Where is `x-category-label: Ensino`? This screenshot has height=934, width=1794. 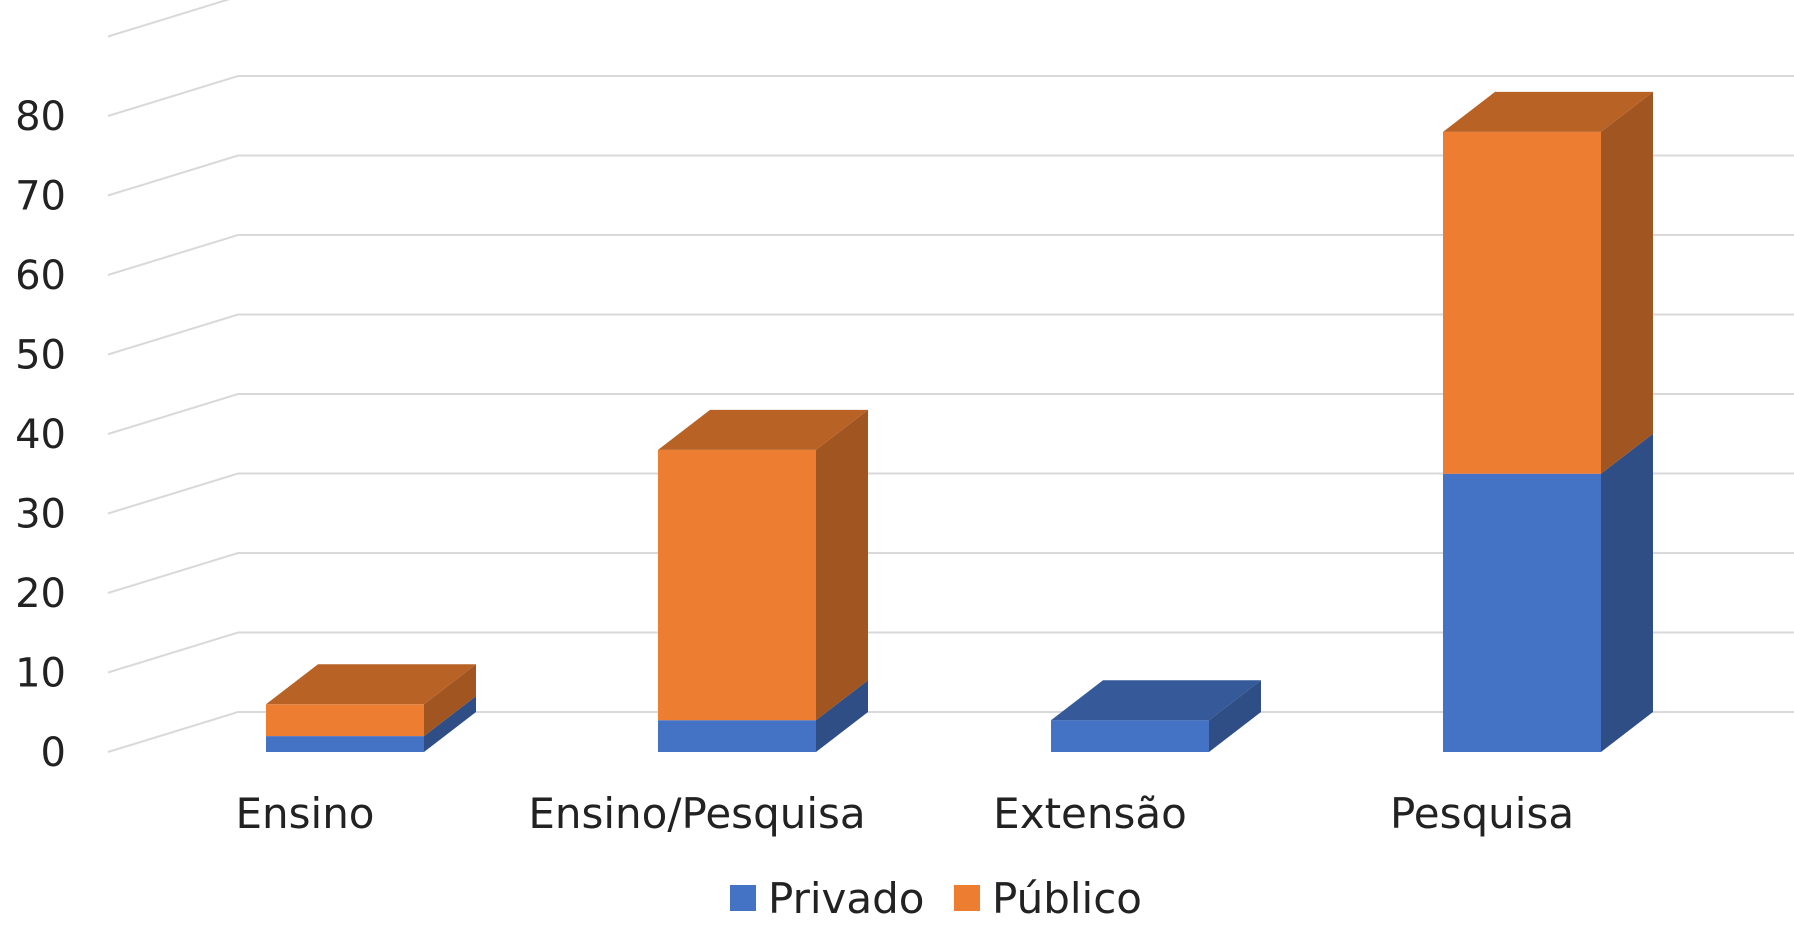 x-category-label: Ensino is located at coordinates (304, 813).